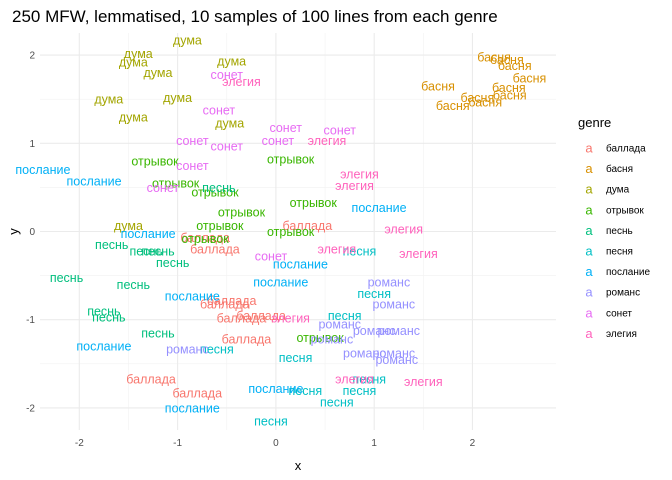  I want to click on legend-entry-label: отрывок, so click(625, 210).